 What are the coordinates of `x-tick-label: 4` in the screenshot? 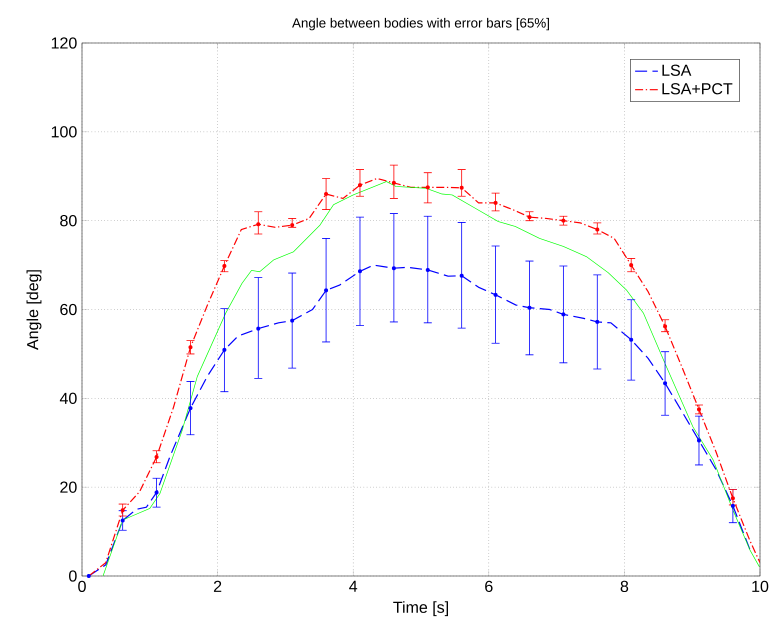 It's located at (353, 586).